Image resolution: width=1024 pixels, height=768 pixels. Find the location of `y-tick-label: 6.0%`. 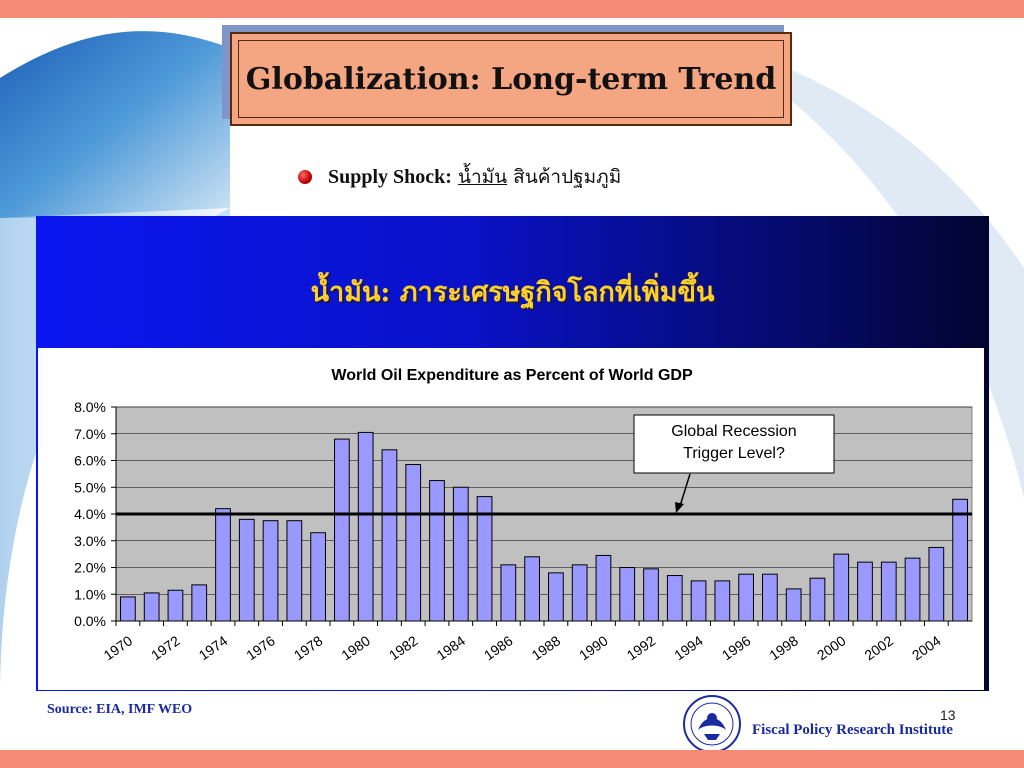

y-tick-label: 6.0% is located at coordinates (90, 461).